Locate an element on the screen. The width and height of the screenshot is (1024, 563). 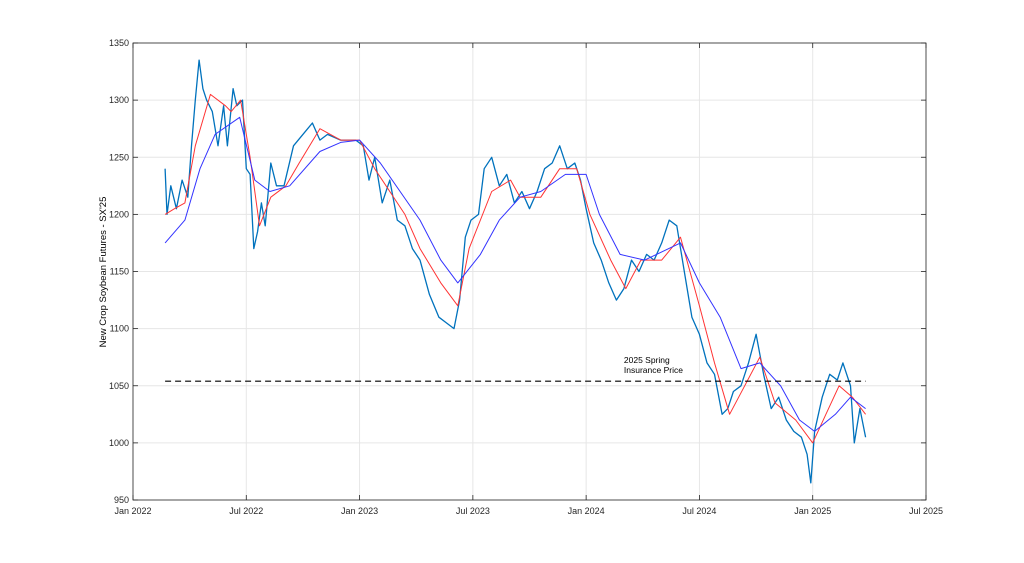
y-axis-label: New Crop Soybean Futures - SX'25 is located at coordinates (103, 272).